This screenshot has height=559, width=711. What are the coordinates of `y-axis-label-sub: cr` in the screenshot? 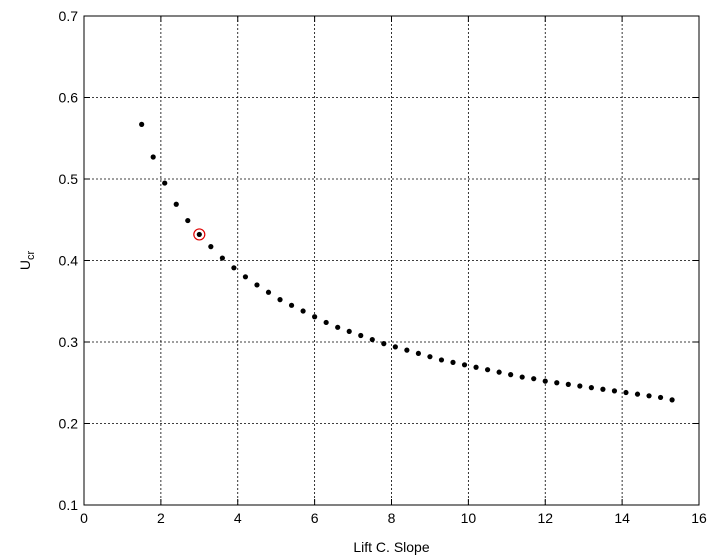 It's located at (31, 256).